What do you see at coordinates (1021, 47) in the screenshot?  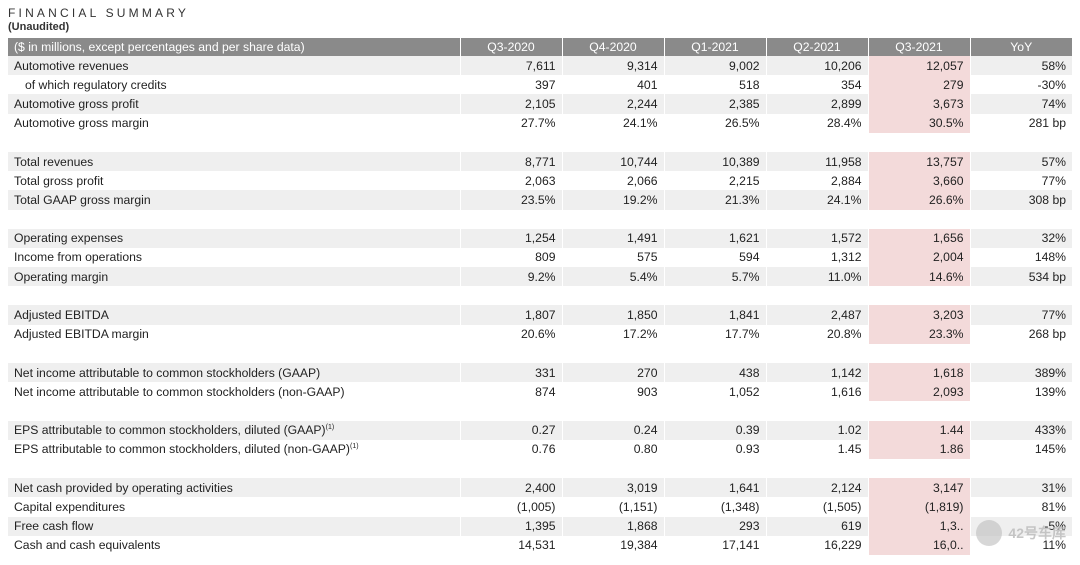 I see `column-header: YoY` at bounding box center [1021, 47].